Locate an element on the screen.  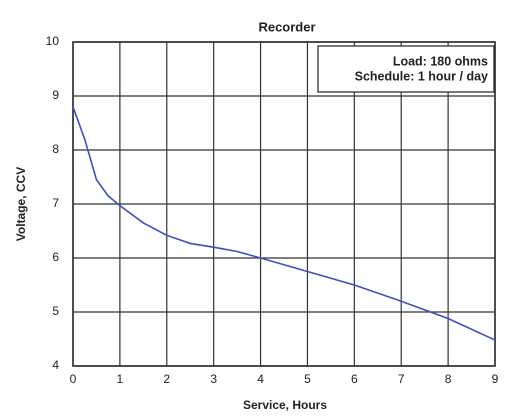
x-tick-label: 2 is located at coordinates (166, 379).